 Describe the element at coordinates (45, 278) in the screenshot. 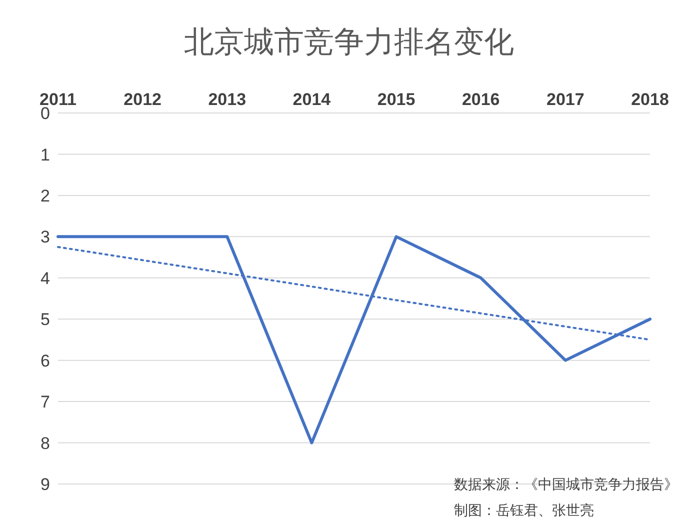

I see `y-tick-label: 4` at that location.